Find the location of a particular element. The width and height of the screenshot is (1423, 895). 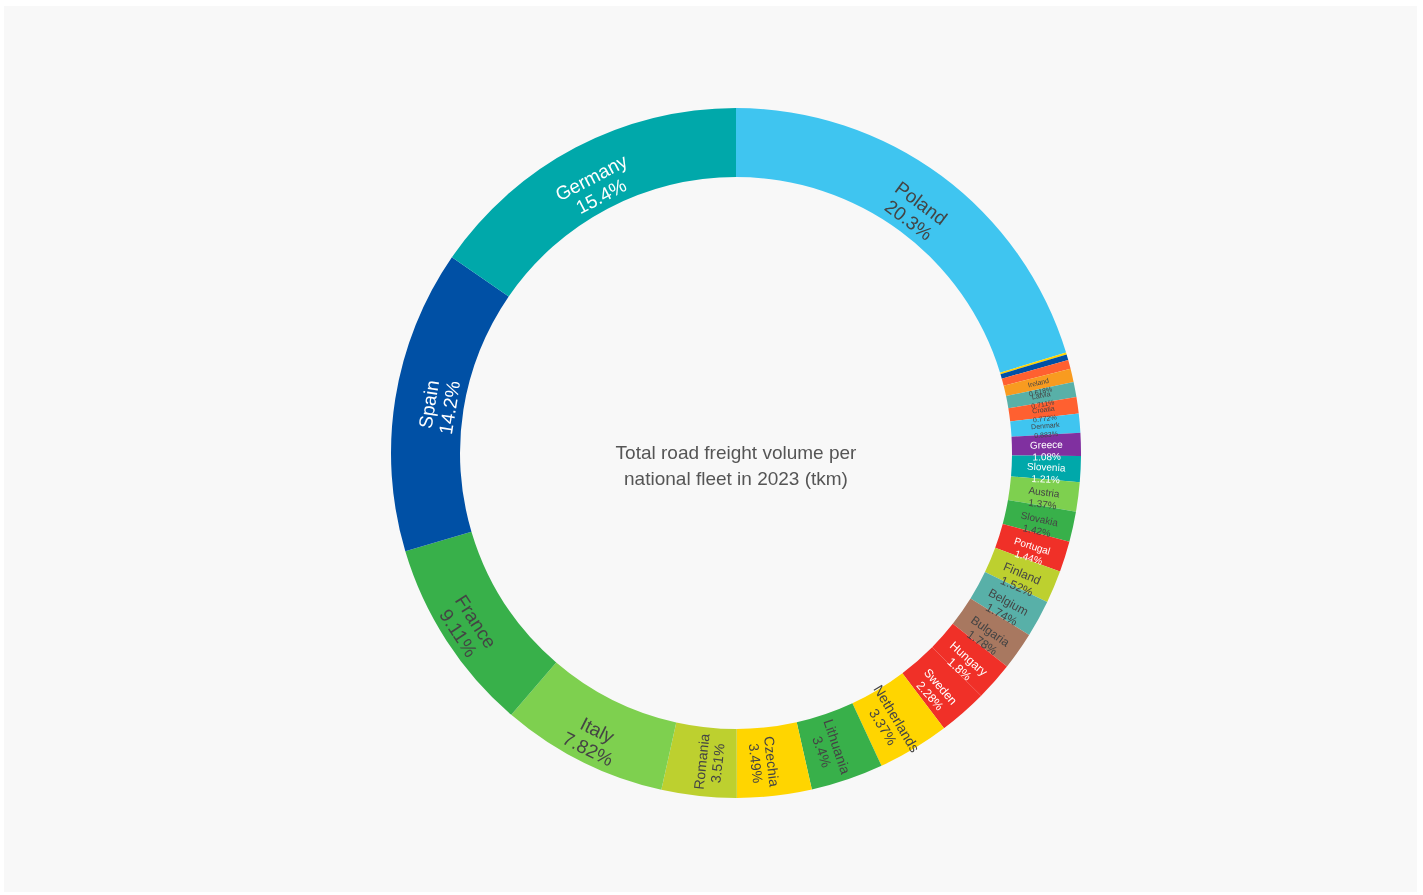

data-label: 1.08% is located at coordinates (1047, 456).